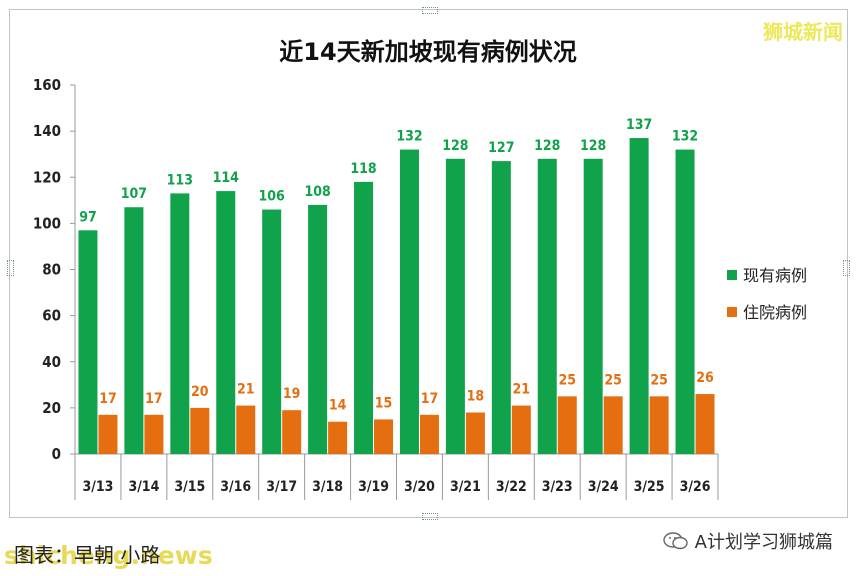  I want to click on x-tick-label: 3/25, so click(649, 487).